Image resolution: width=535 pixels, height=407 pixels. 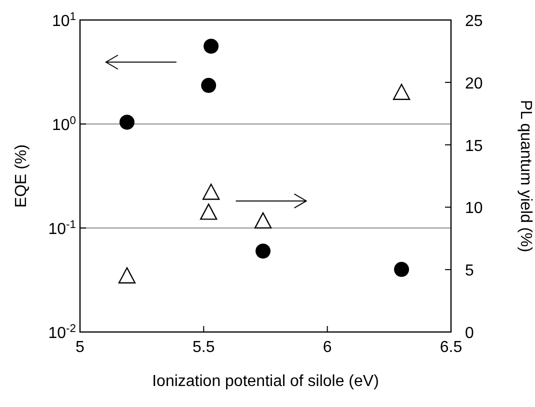 I want to click on y2-tick-label: 25, so click(x=474, y=21).